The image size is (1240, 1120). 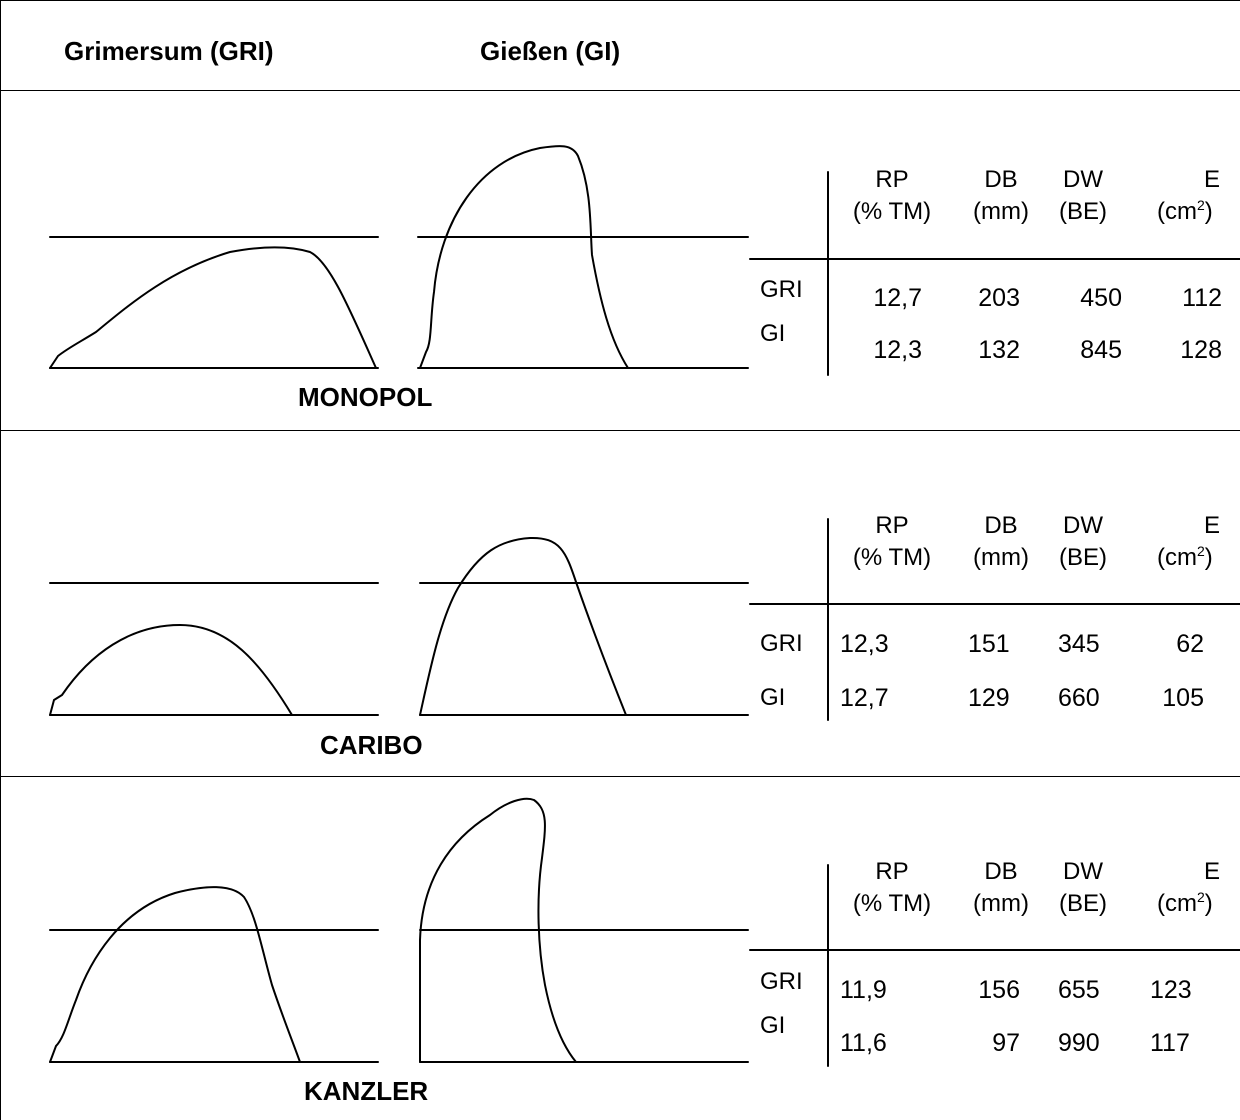 I want to click on value-dw-gri: 345, so click(x=1079, y=644).